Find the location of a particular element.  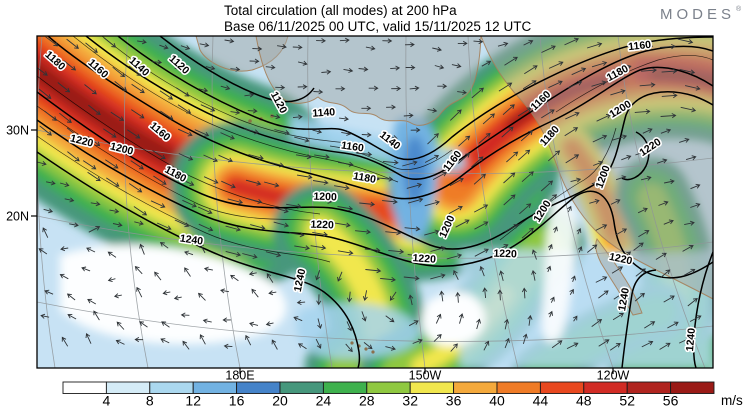

colorbar: 4 8 12 16 20 24 28 32 36 40 44 48 52 56 m/s is located at coordinates (402, 394).